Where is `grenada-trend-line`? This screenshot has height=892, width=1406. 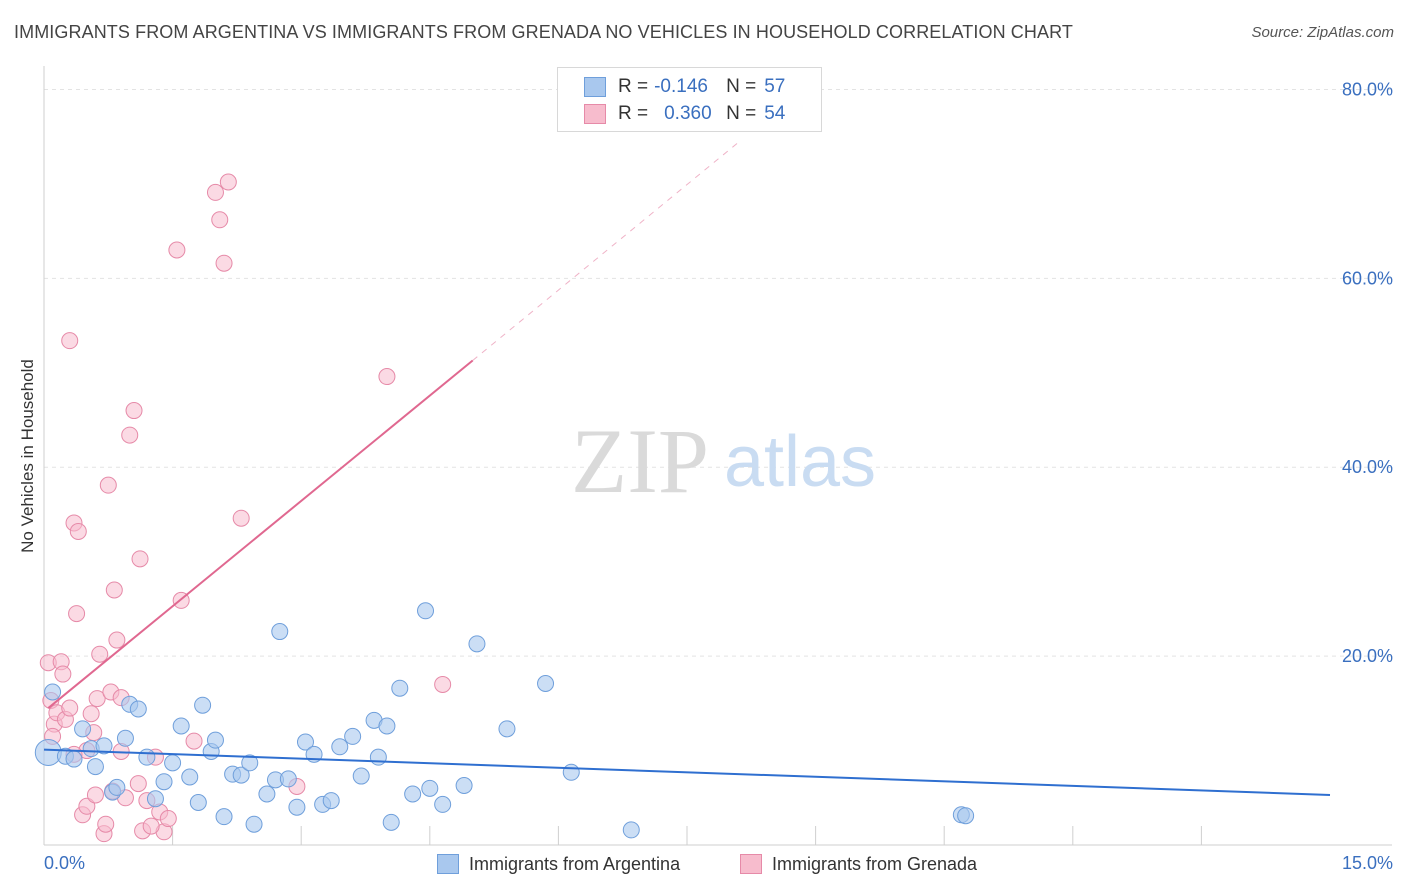 grenada-trend-line is located at coordinates (260, 534).